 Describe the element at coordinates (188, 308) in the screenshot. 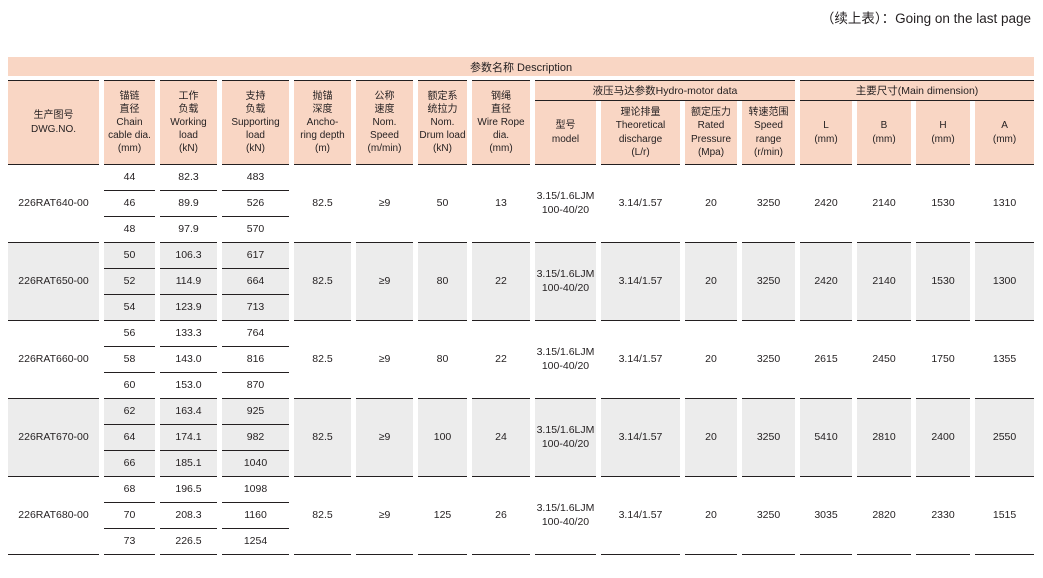

I see `cell-working-load: 123.9` at that location.